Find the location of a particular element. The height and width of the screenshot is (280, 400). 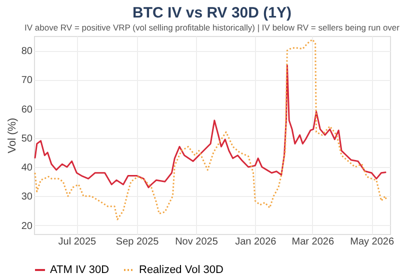

y-tick-label: 70 is located at coordinates (27, 80).